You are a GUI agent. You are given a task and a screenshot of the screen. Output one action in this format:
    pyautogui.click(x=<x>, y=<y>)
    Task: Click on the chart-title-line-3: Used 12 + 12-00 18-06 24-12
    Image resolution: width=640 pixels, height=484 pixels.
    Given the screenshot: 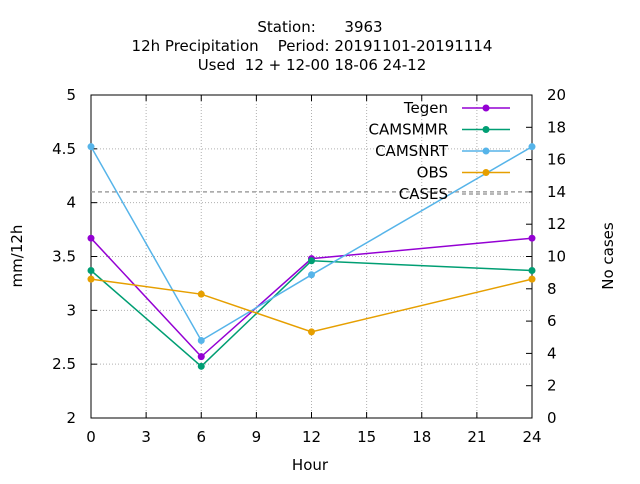 What is the action you would take?
    pyautogui.click(x=312, y=65)
    